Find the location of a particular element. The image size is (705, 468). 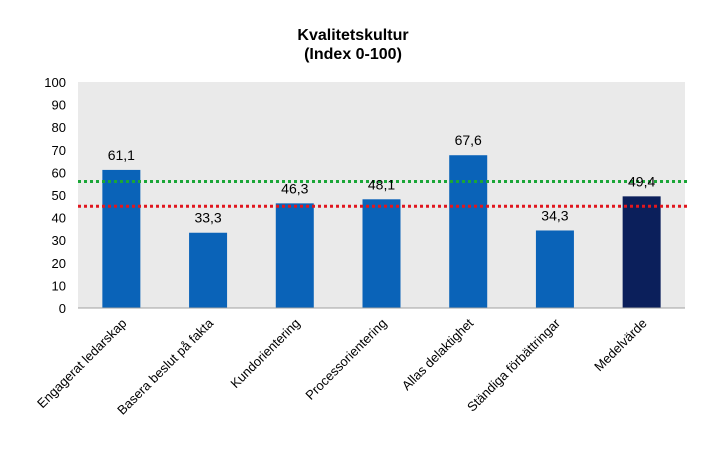

data-label: 33,3 is located at coordinates (207, 218).